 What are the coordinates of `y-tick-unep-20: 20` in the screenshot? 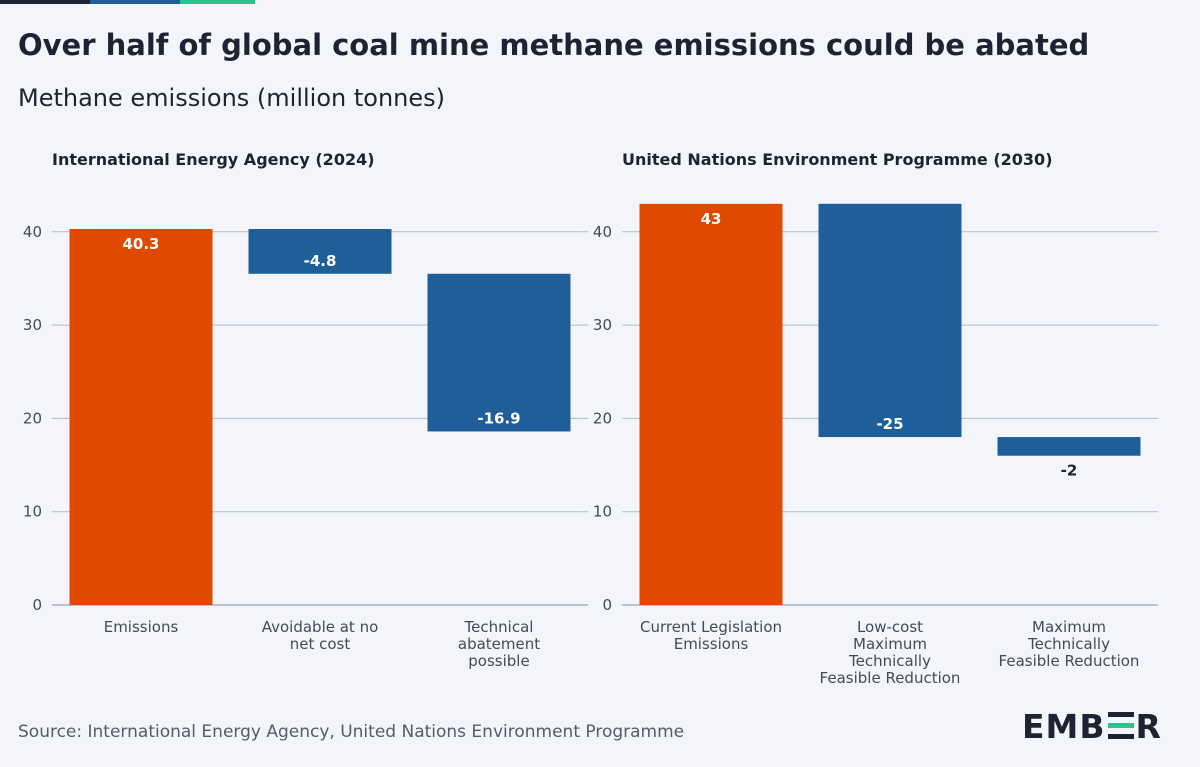 It's located at (602, 418).